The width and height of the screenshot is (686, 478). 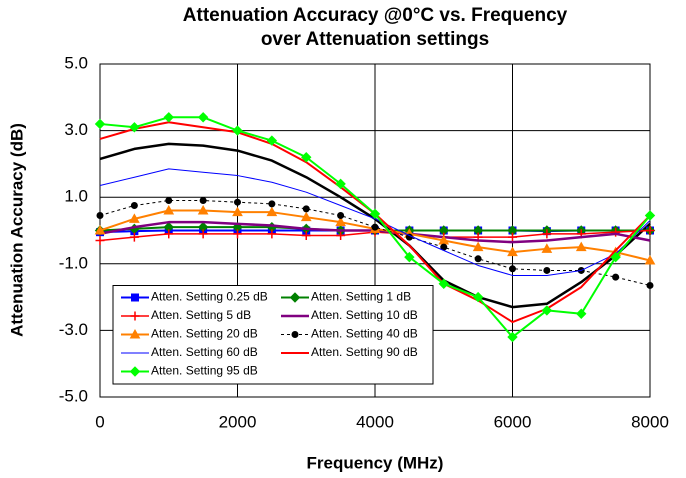 What do you see at coordinates (375, 243) in the screenshot?
I see `series-line` at bounding box center [375, 243].